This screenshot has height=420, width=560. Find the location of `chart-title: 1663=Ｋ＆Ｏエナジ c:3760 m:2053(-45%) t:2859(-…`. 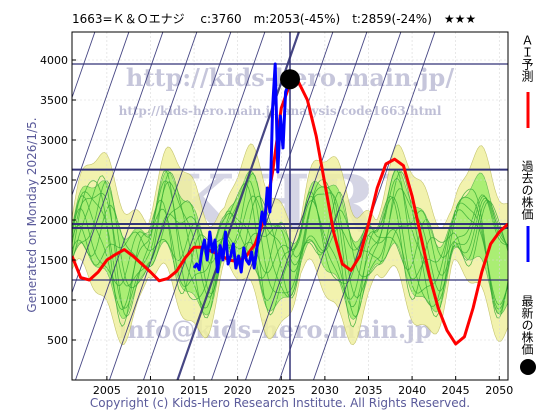

chart-title: 1663=Ｋ＆Ｏエナジ c:3760 m:2053(-45%) t:2859(-… is located at coordinates (274, 19).